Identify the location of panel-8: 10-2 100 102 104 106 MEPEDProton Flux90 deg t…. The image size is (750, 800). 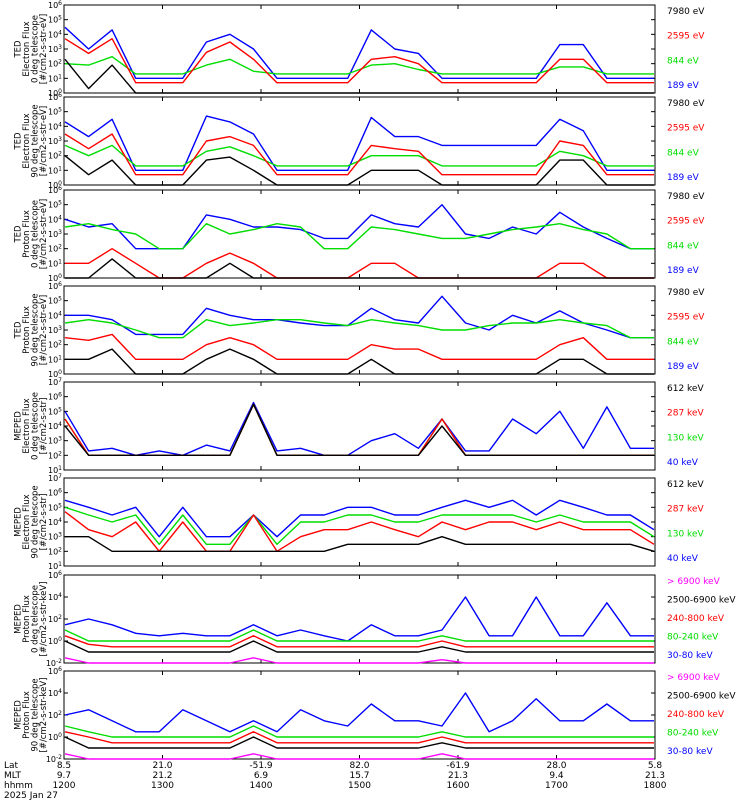
(374, 715).